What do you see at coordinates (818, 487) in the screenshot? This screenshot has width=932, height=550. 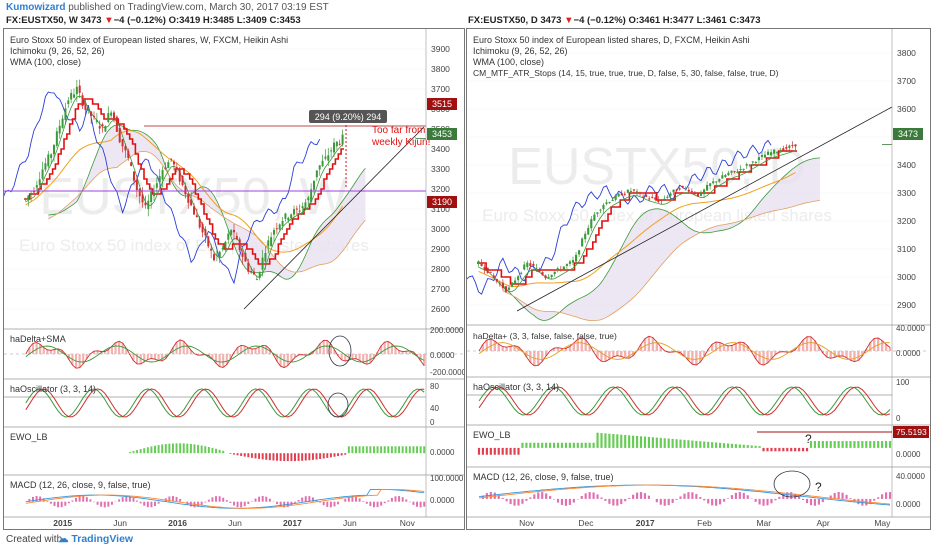 I see `right-question-2: ?` at bounding box center [818, 487].